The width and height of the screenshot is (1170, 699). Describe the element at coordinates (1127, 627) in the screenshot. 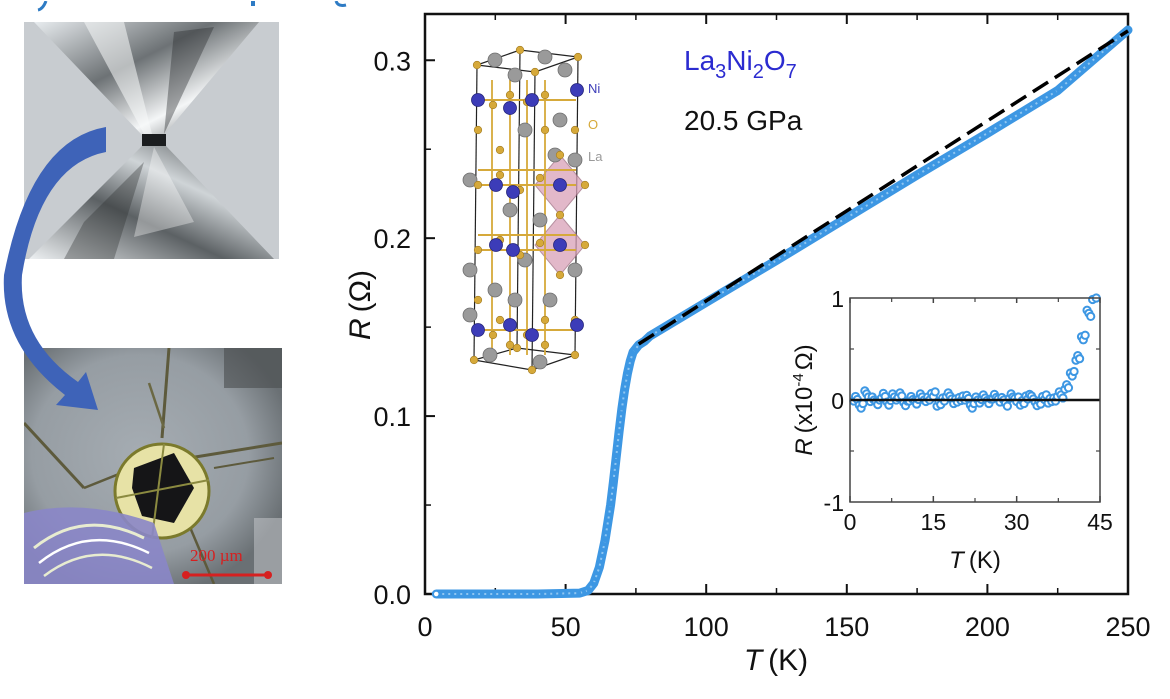

I see `main-x-tick-label: 250` at that location.